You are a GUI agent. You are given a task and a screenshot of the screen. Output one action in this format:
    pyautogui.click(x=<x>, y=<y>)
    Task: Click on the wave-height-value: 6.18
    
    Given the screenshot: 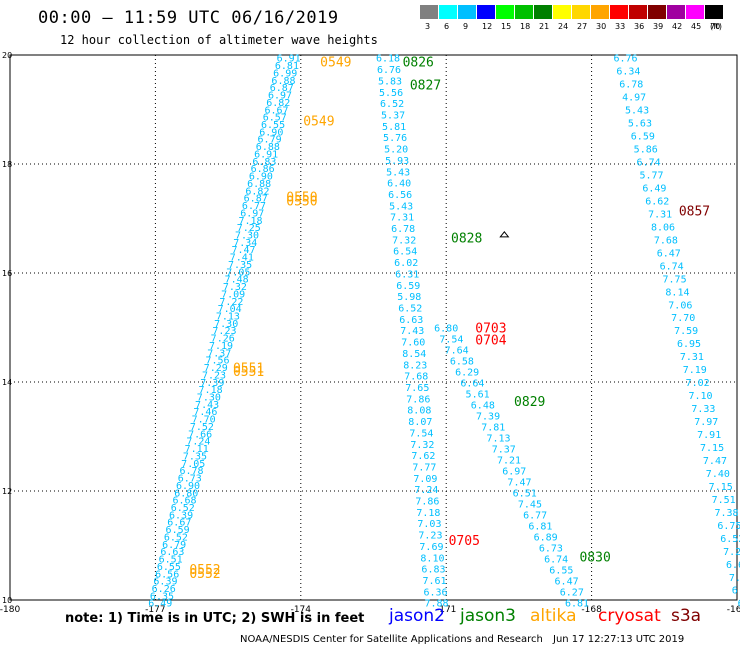 What is the action you would take?
    pyautogui.click(x=388, y=59)
    